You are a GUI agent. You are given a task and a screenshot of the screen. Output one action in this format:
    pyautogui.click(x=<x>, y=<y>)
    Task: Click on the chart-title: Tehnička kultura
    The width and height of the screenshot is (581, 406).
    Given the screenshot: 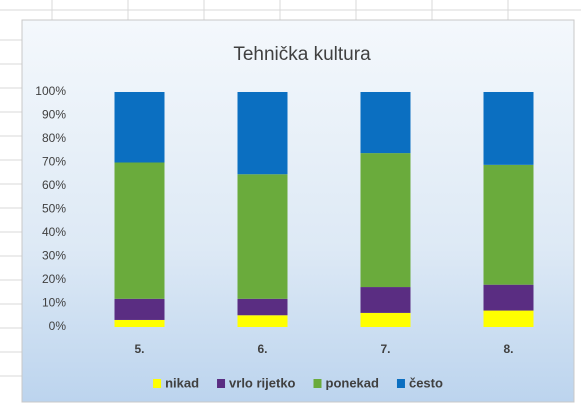 What is the action you would take?
    pyautogui.click(x=302, y=54)
    